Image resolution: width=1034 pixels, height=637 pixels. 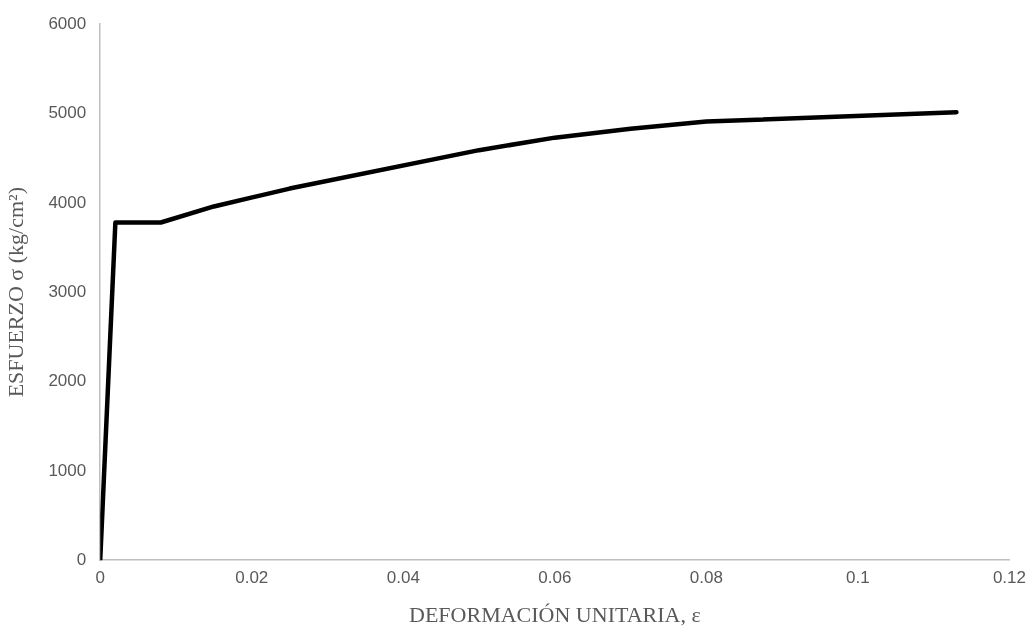 What do you see at coordinates (67, 202) in the screenshot?
I see `y-tick-label: 4000` at bounding box center [67, 202].